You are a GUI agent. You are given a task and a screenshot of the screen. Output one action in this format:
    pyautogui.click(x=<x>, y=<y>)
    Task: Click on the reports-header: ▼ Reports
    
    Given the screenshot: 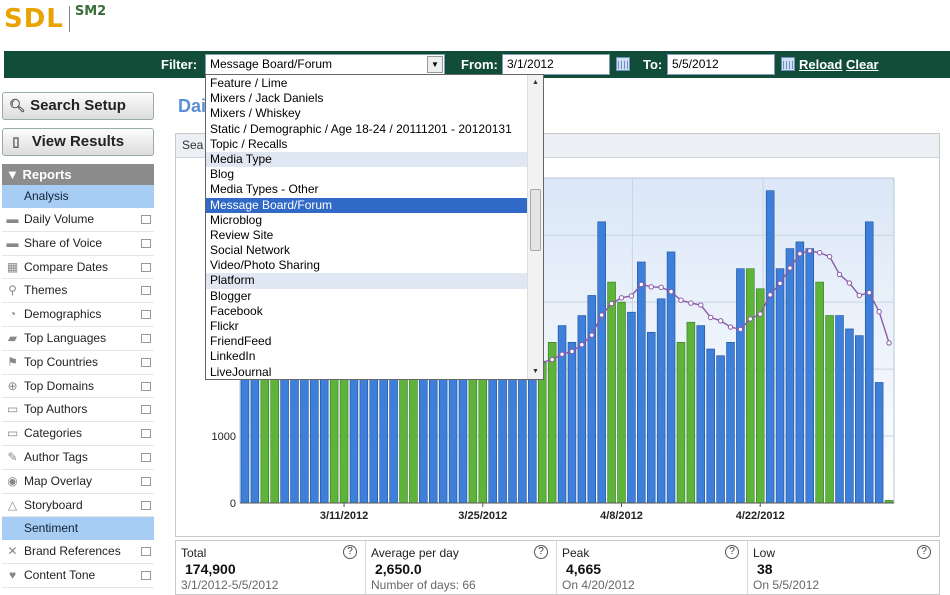 What is the action you would take?
    pyautogui.click(x=78, y=174)
    